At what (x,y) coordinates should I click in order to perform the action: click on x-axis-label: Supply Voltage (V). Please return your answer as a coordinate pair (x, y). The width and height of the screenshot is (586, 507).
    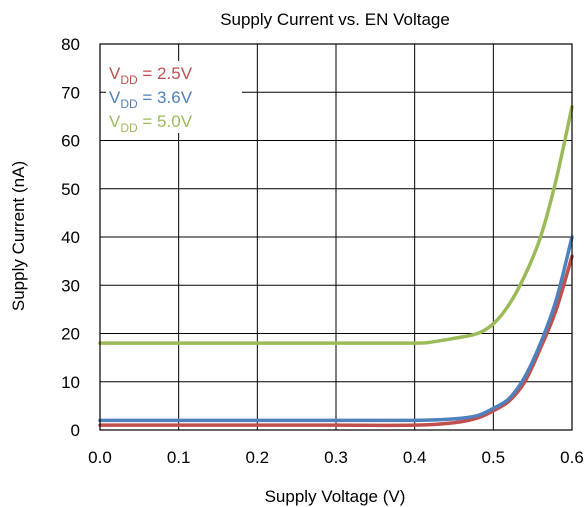
    Looking at the image, I should click on (335, 496).